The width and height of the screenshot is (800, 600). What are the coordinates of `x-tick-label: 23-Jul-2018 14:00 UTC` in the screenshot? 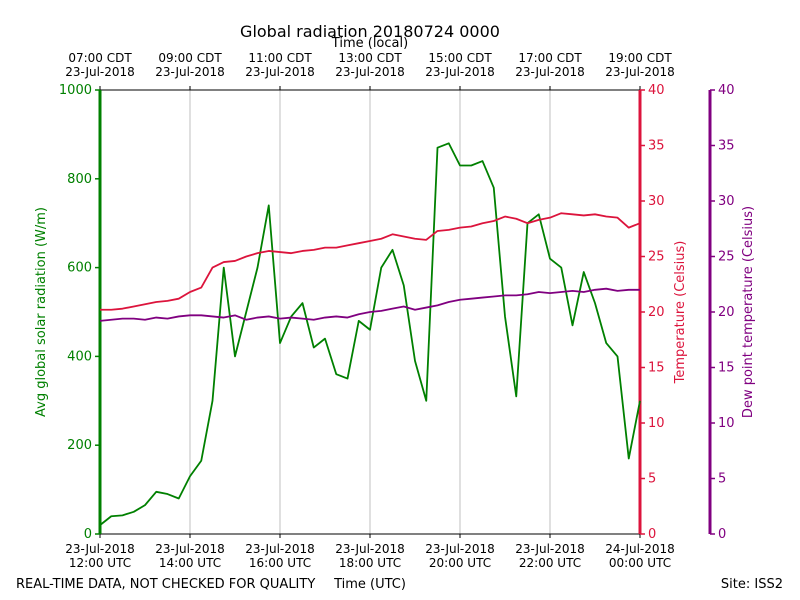 It's located at (190, 556).